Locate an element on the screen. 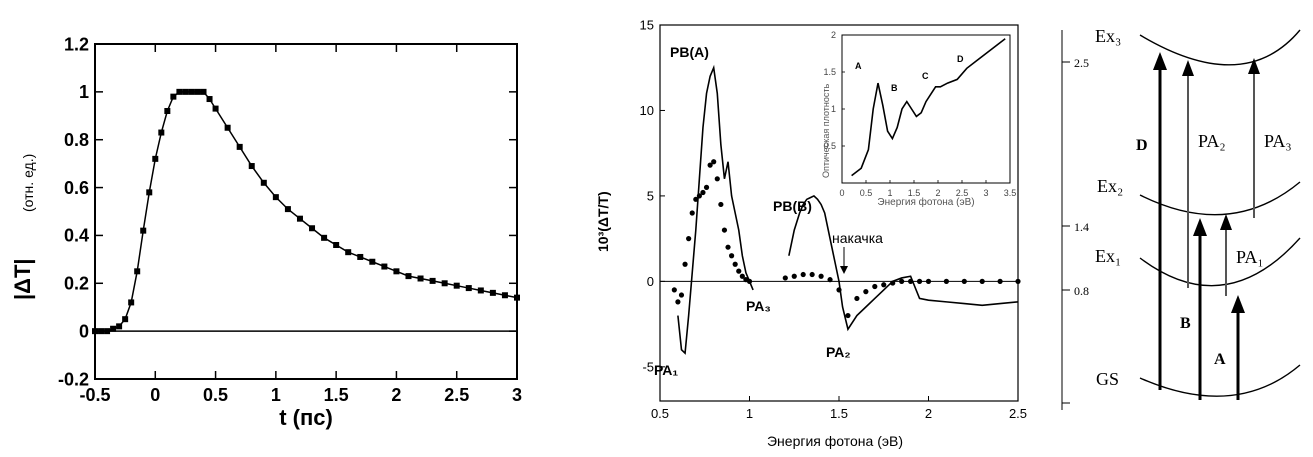 Image resolution: width=1313 pixels, height=457 pixels. inset-x-label: Энергия фотона (эВ) is located at coordinates (925, 202).